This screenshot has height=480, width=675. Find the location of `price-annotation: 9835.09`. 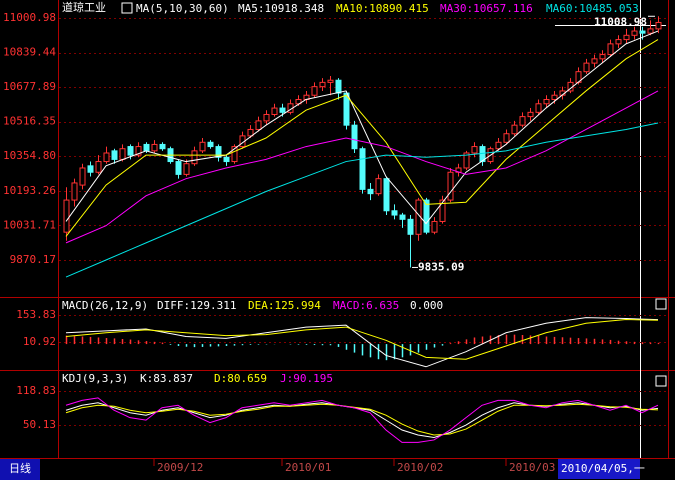

price-annotation: 9835.09 is located at coordinates (441, 266).